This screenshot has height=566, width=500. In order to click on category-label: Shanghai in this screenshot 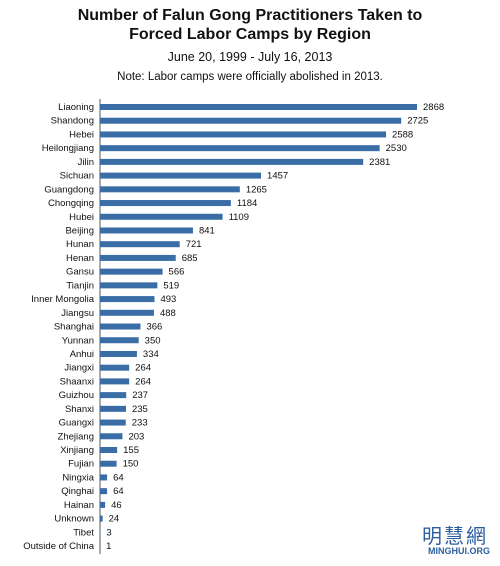, I will do `click(74, 327)`.